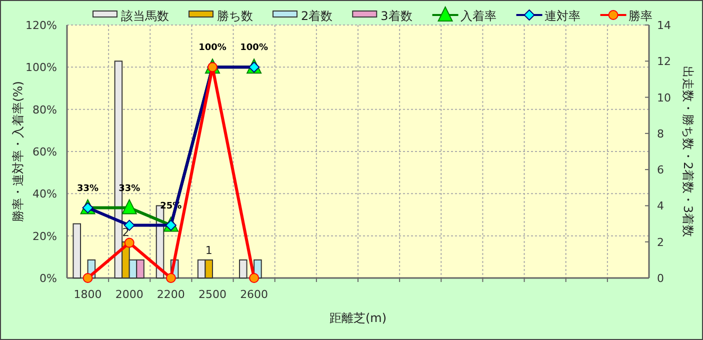  What do you see at coordinates (129, 294) in the screenshot?
I see `x-tick-label: 2000` at bounding box center [129, 294].